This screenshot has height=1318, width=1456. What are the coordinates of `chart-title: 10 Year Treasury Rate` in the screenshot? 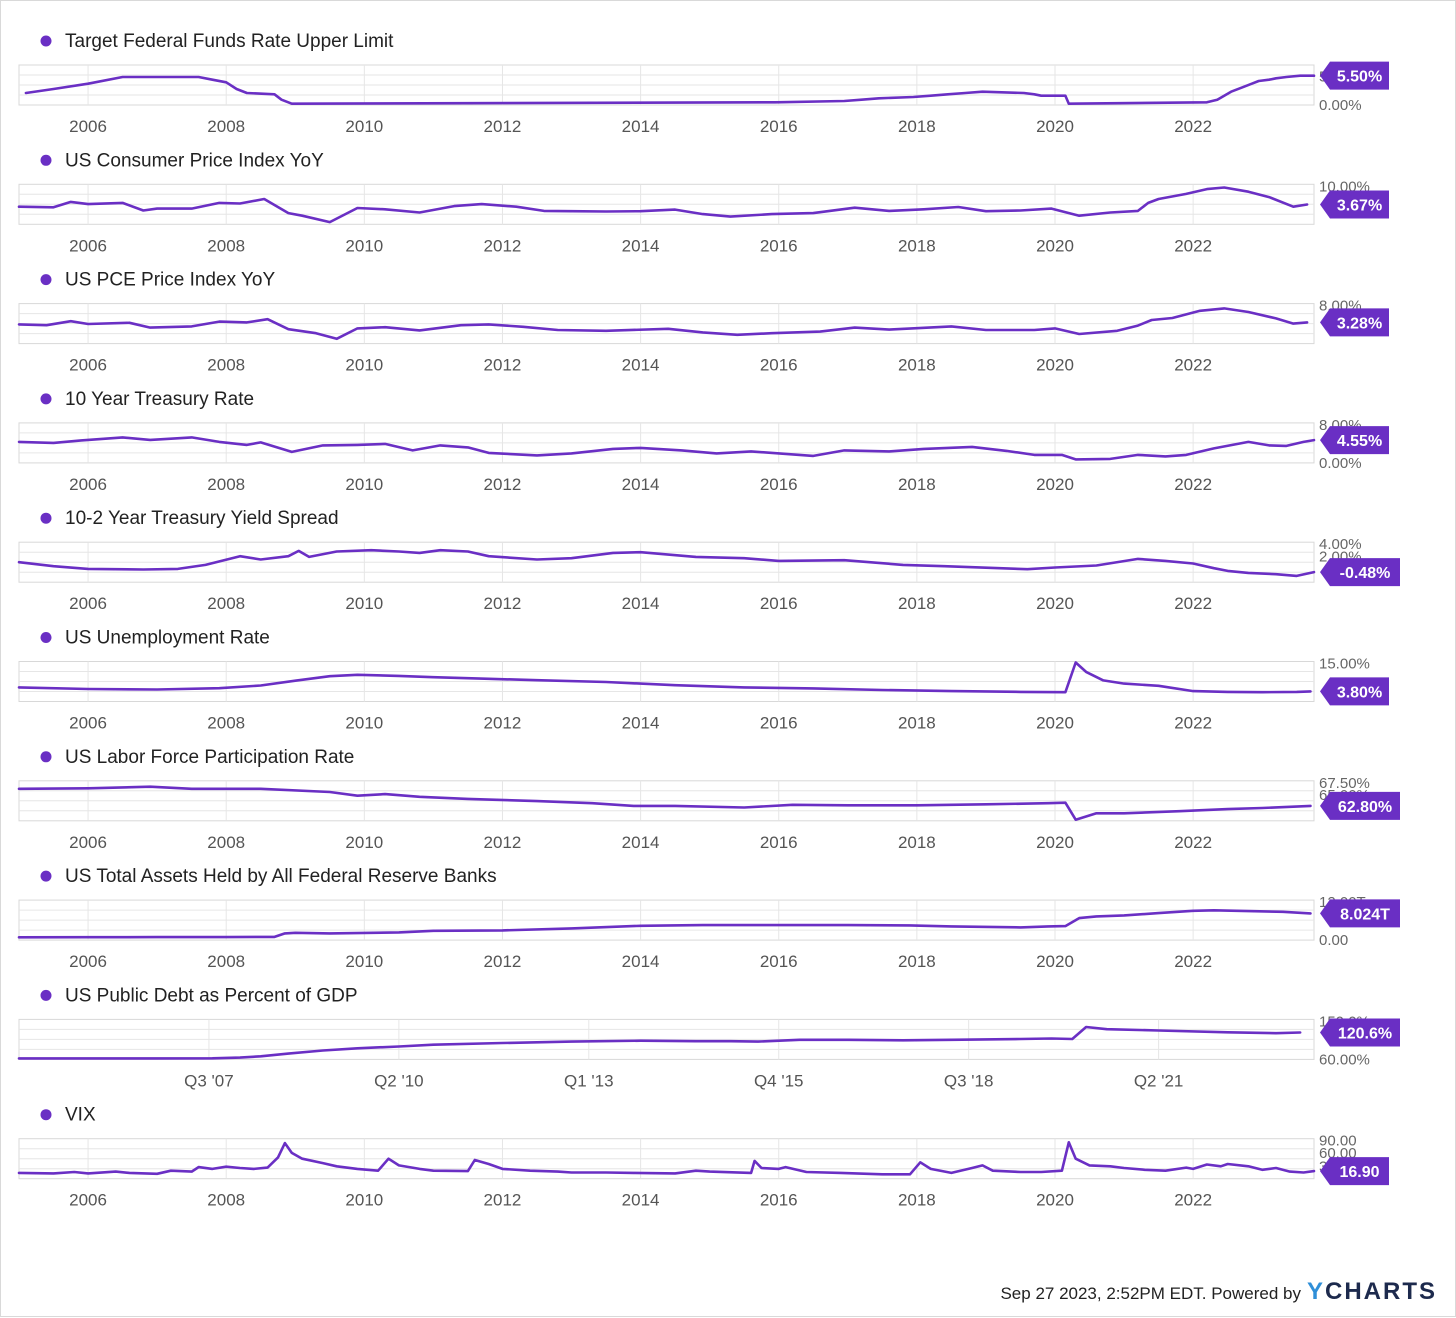 It's located at (159, 399).